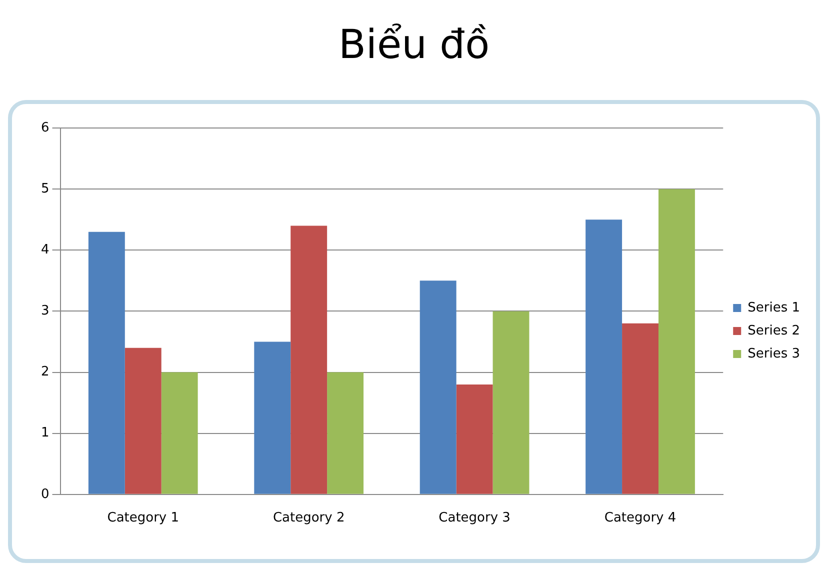  I want to click on y-tick-label: 2, so click(45, 372).